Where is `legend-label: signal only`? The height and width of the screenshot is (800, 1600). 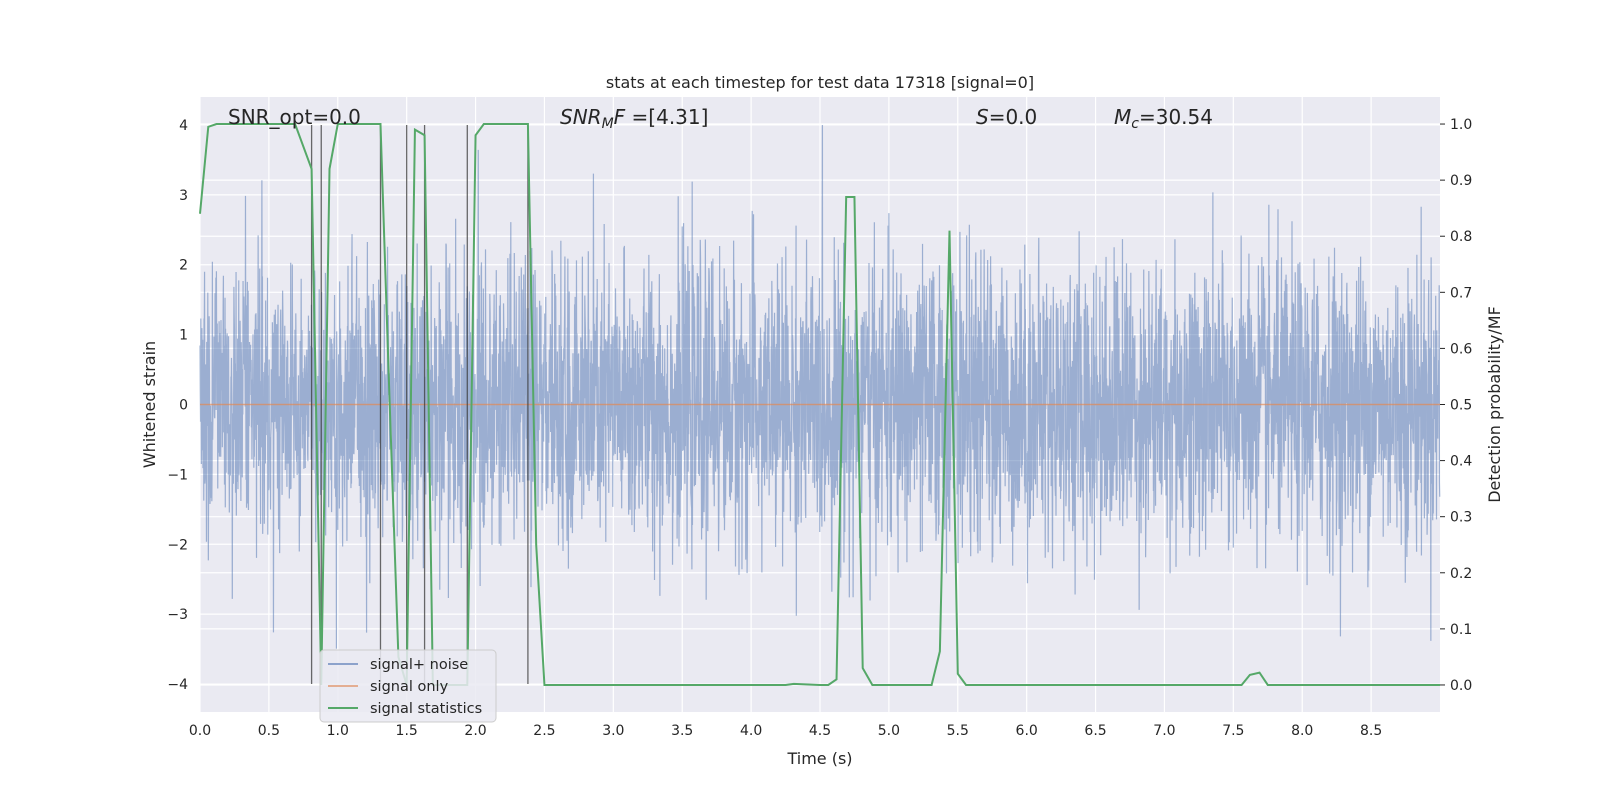 legend-label: signal only is located at coordinates (409, 687).